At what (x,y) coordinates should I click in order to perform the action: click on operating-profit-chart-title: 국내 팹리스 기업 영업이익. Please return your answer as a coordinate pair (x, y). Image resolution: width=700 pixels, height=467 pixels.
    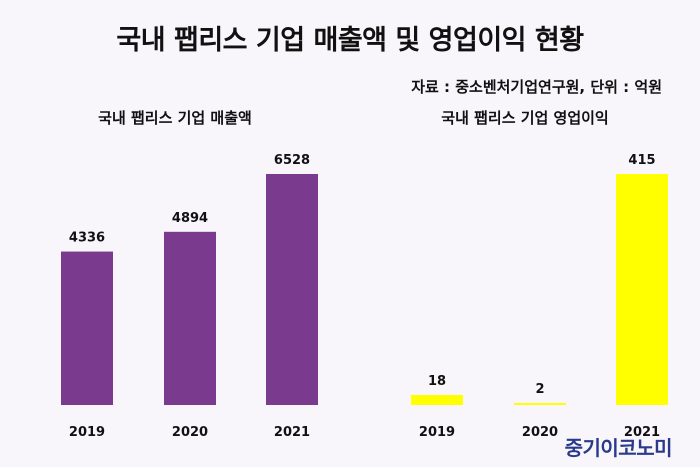
    Looking at the image, I should click on (525, 118).